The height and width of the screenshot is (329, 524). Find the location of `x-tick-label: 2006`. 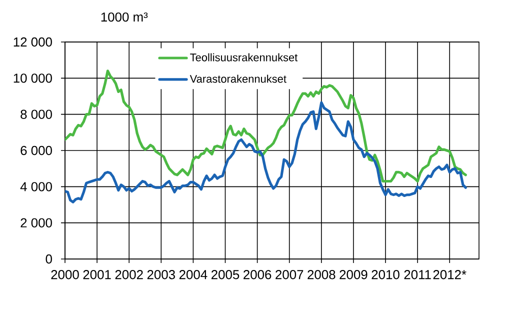

x-tick-label: 2006 is located at coordinates (258, 275).